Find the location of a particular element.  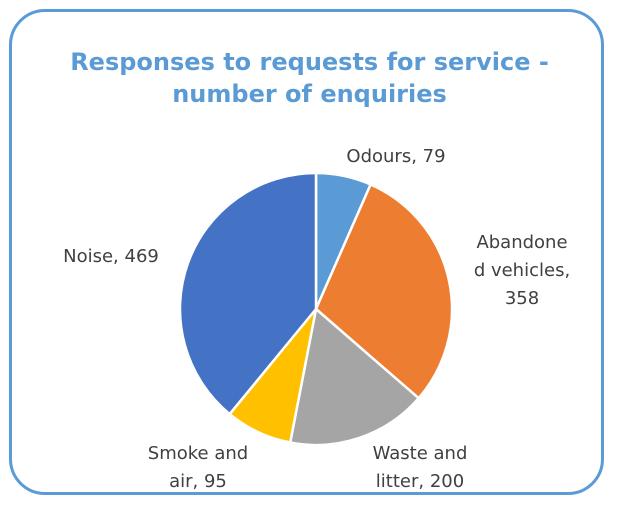

data-label-odours: Odours, 79 is located at coordinates (395, 156).